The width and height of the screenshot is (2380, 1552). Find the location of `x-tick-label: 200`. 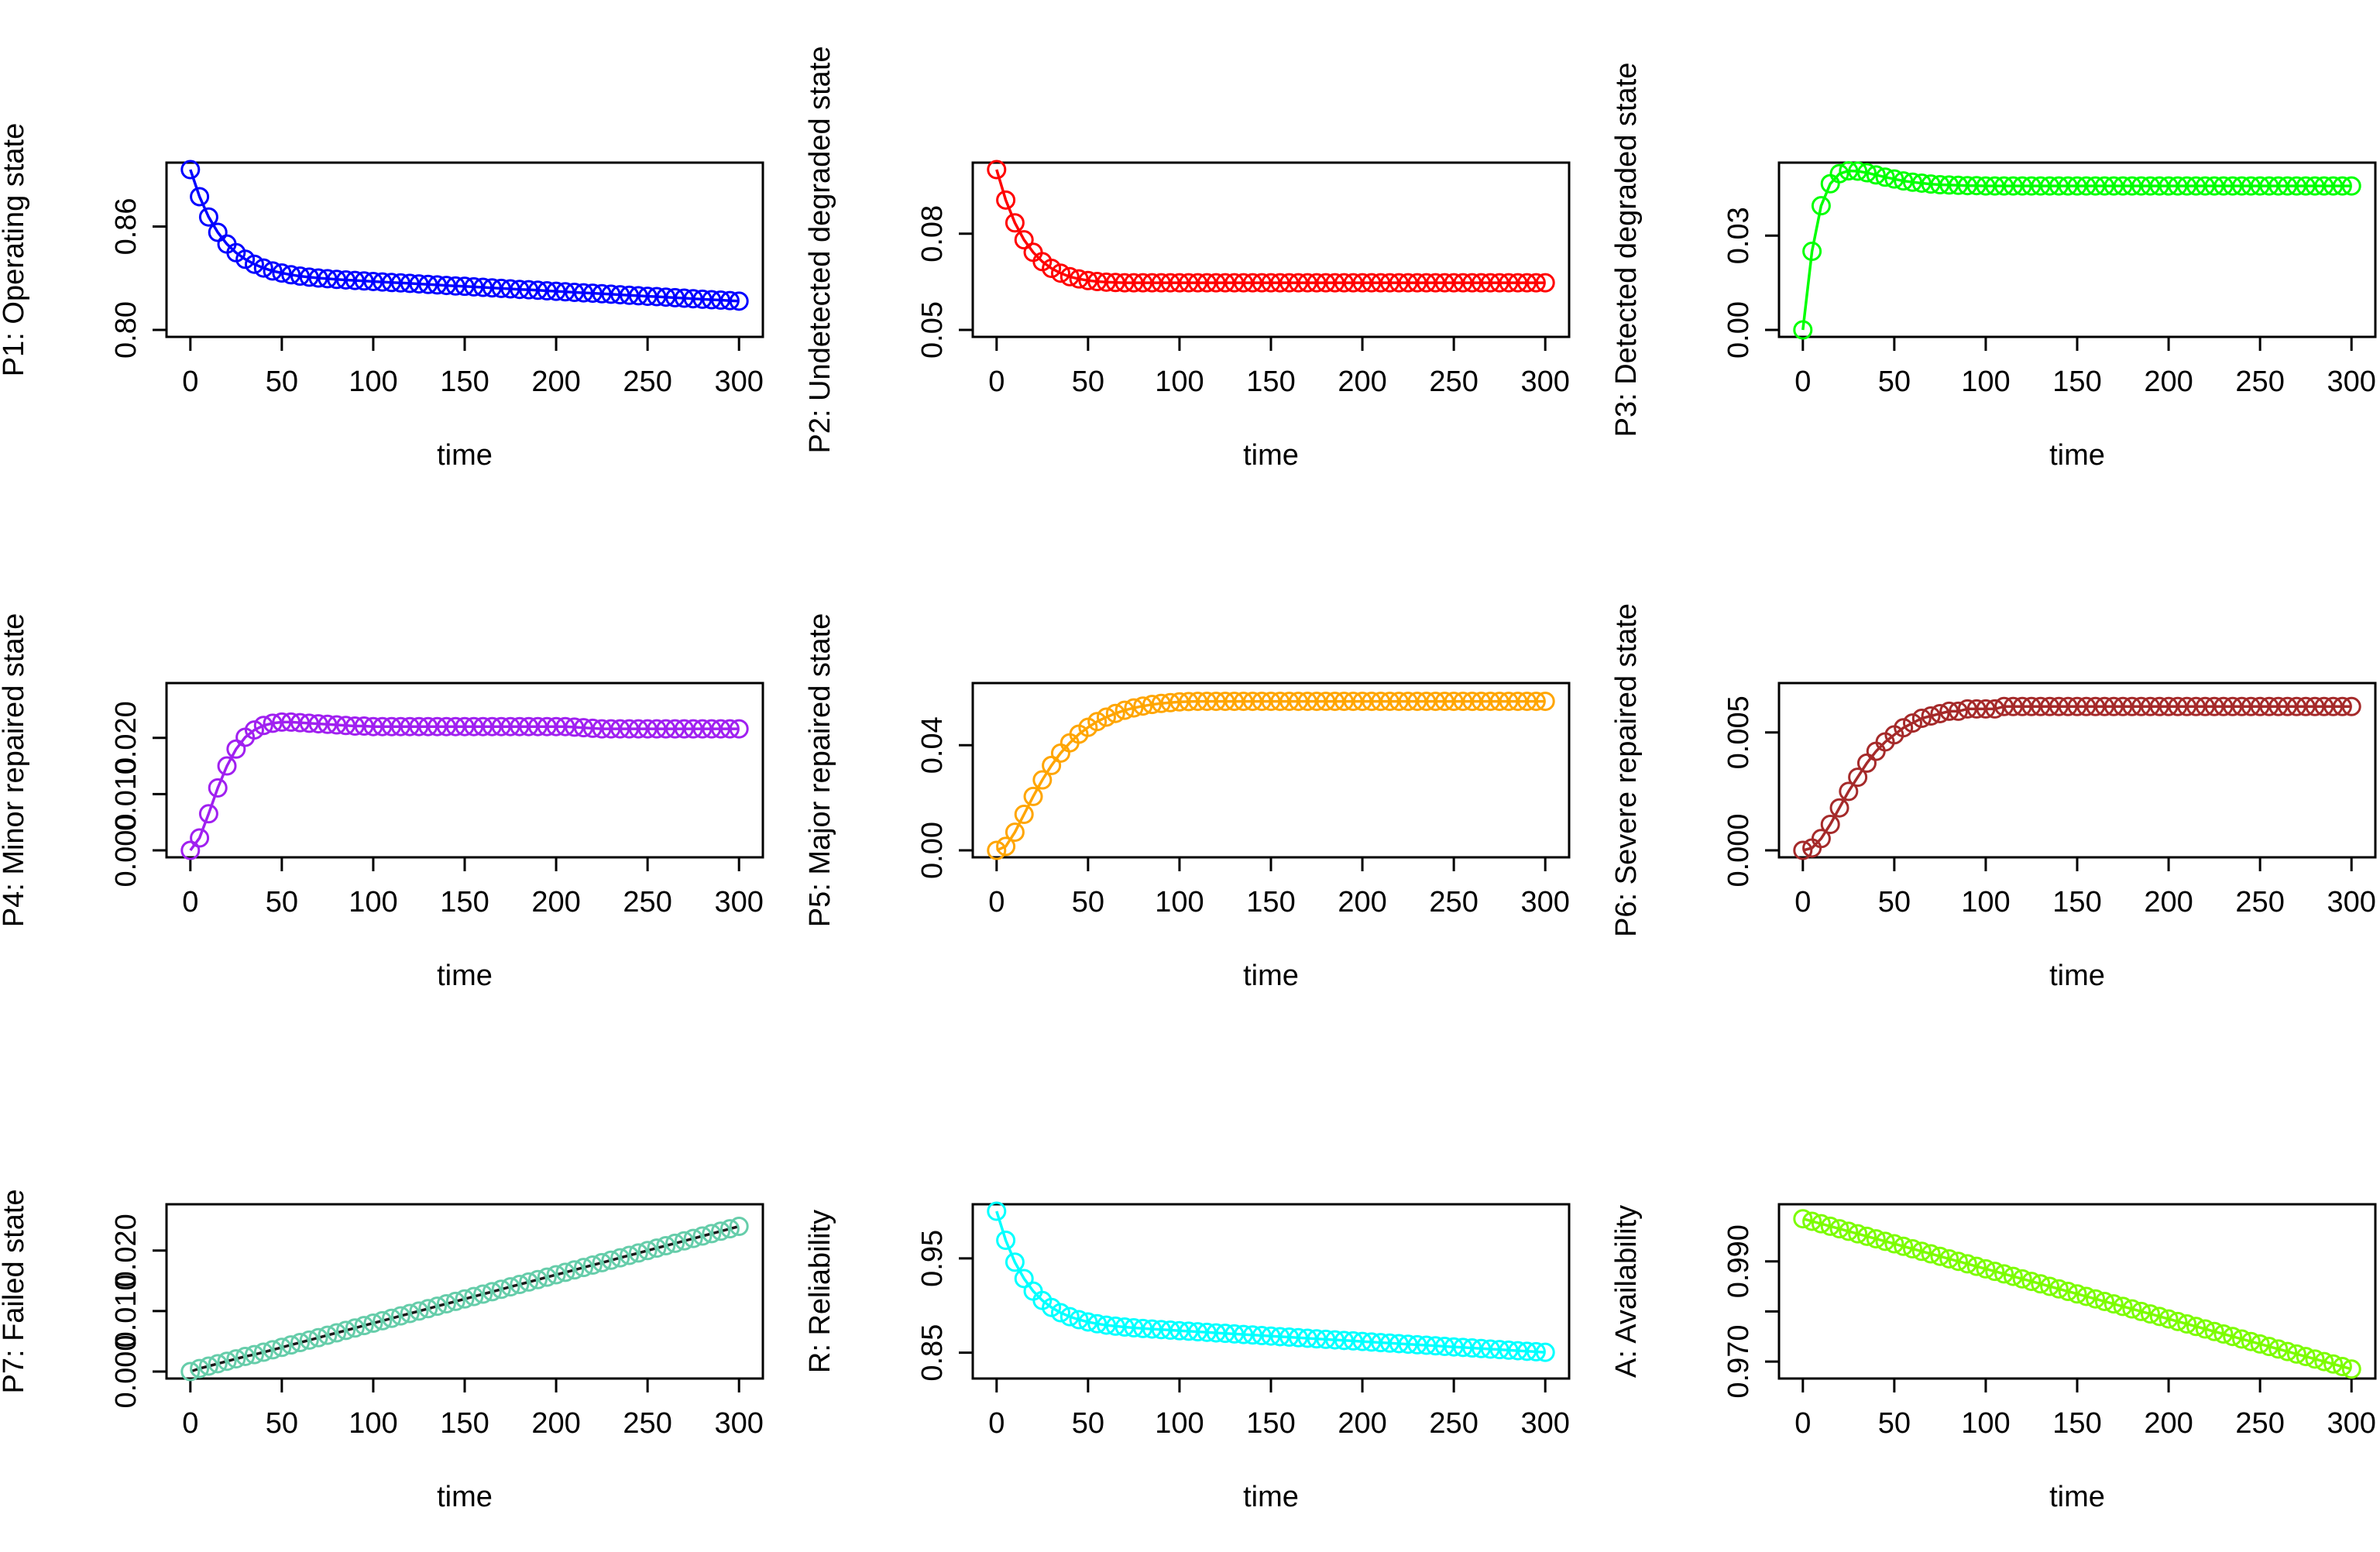

x-tick-label: 200 is located at coordinates (1362, 902).